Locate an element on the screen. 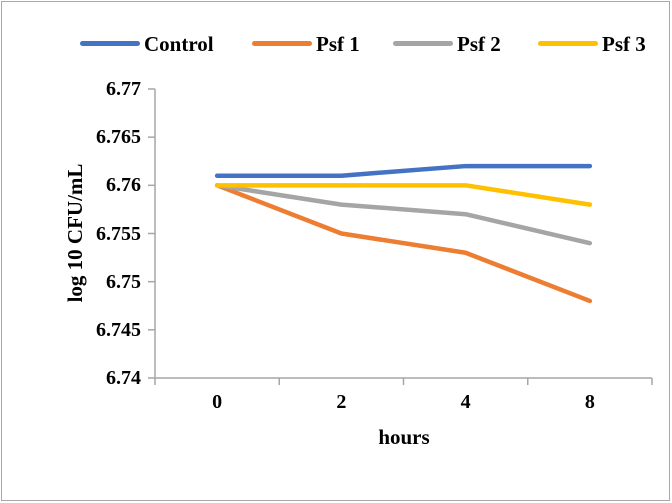 The width and height of the screenshot is (672, 503). series-line-control is located at coordinates (403, 170).